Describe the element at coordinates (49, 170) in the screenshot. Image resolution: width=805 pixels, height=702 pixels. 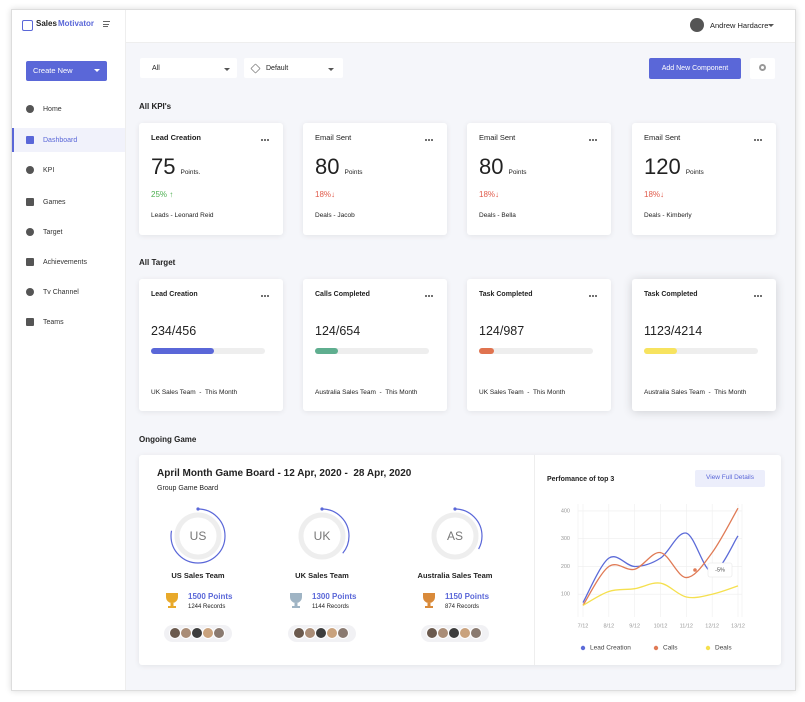
I see `menu-item: KPI` at that location.